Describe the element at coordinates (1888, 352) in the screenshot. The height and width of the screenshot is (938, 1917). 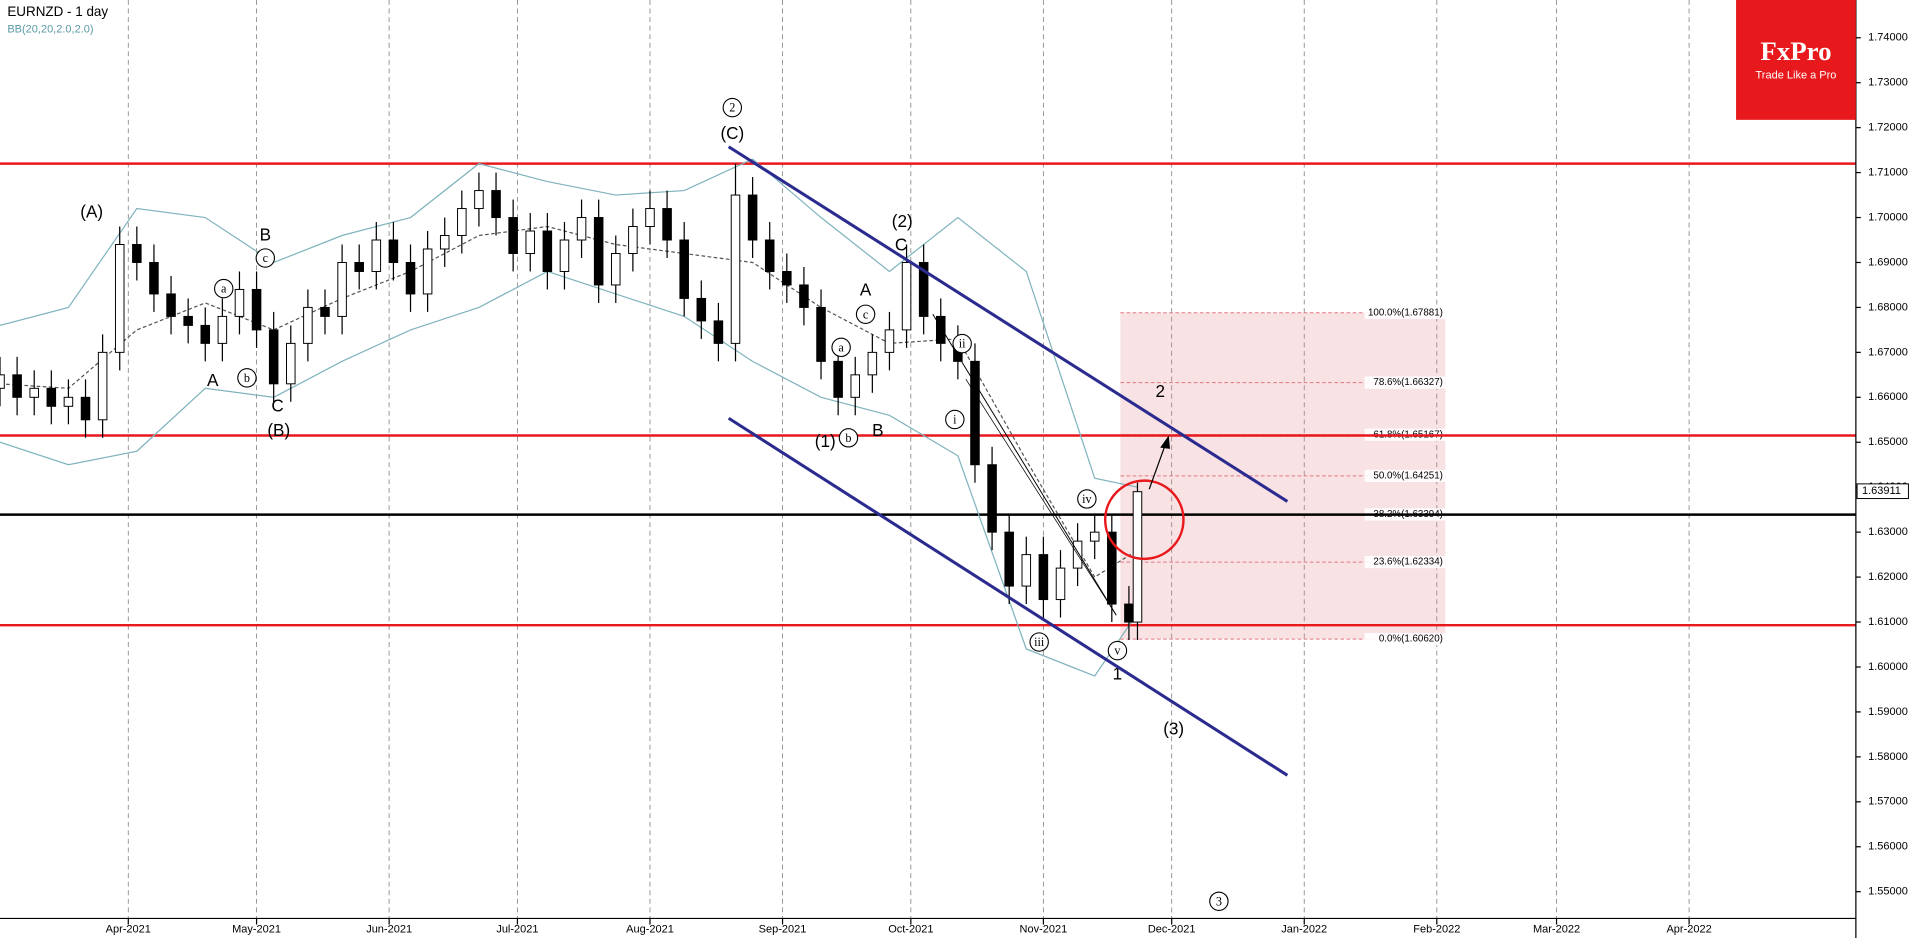
I see `y-tick-label: 1.67000` at that location.